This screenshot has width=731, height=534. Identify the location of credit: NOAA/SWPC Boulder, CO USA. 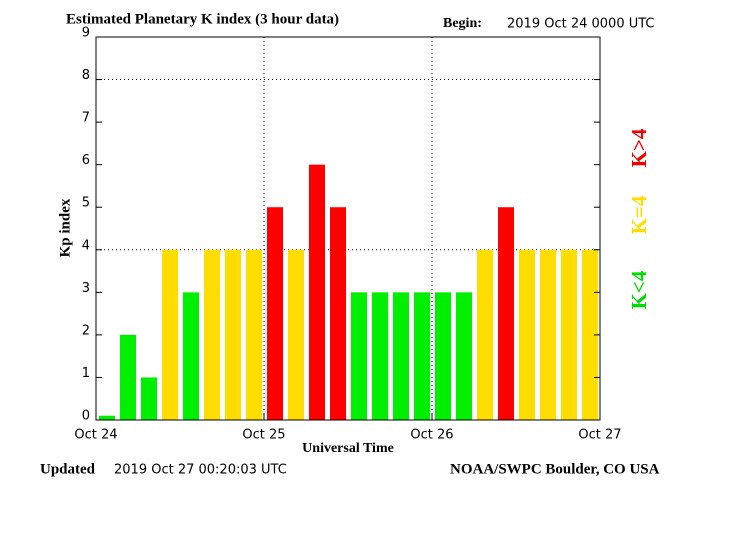
(555, 469).